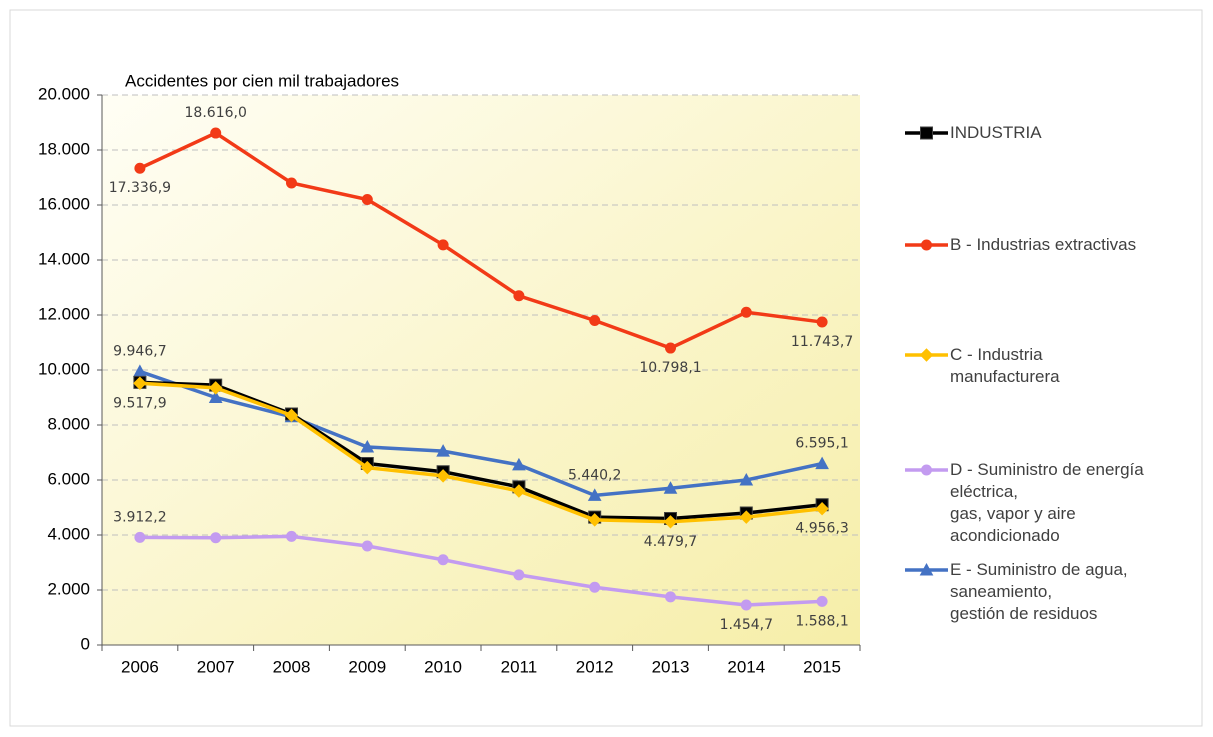 The height and width of the screenshot is (737, 1213). Describe the element at coordinates (140, 188) in the screenshot. I see `data-label: 17.336,9` at that location.